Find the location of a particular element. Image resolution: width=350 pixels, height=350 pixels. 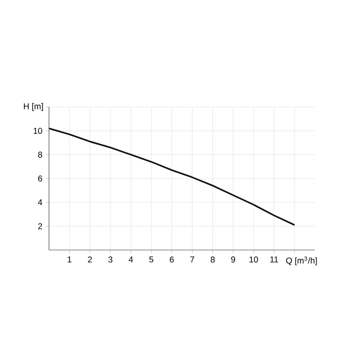

x-axis-title: Q [m$^{3}$/h] is located at coordinates (301, 261).